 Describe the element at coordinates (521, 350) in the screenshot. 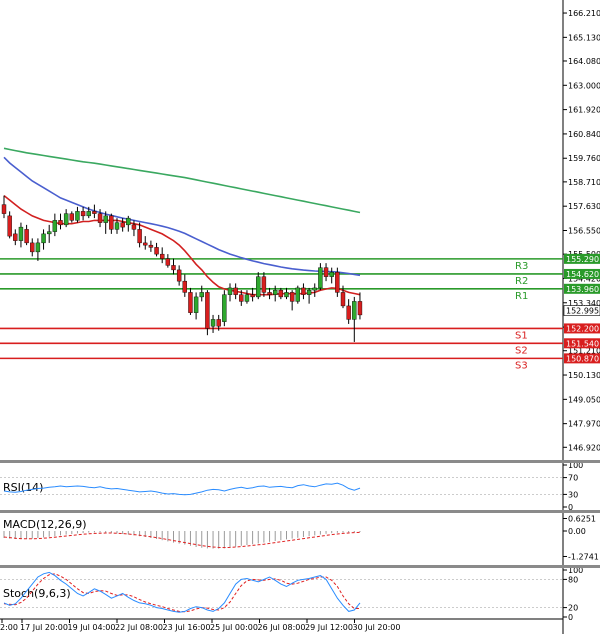

I see `level-name-s2: S2` at that location.